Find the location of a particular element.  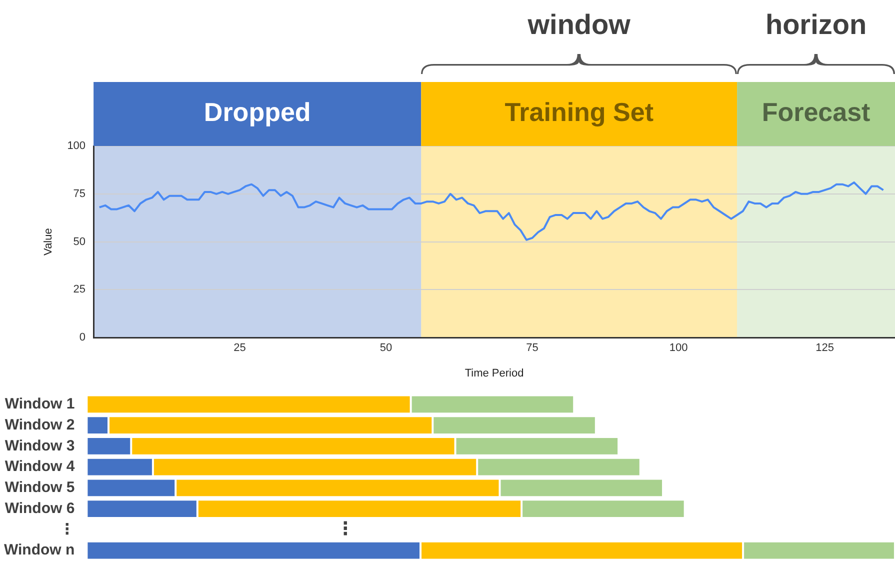

y-axis-title: Value is located at coordinates (48, 242).